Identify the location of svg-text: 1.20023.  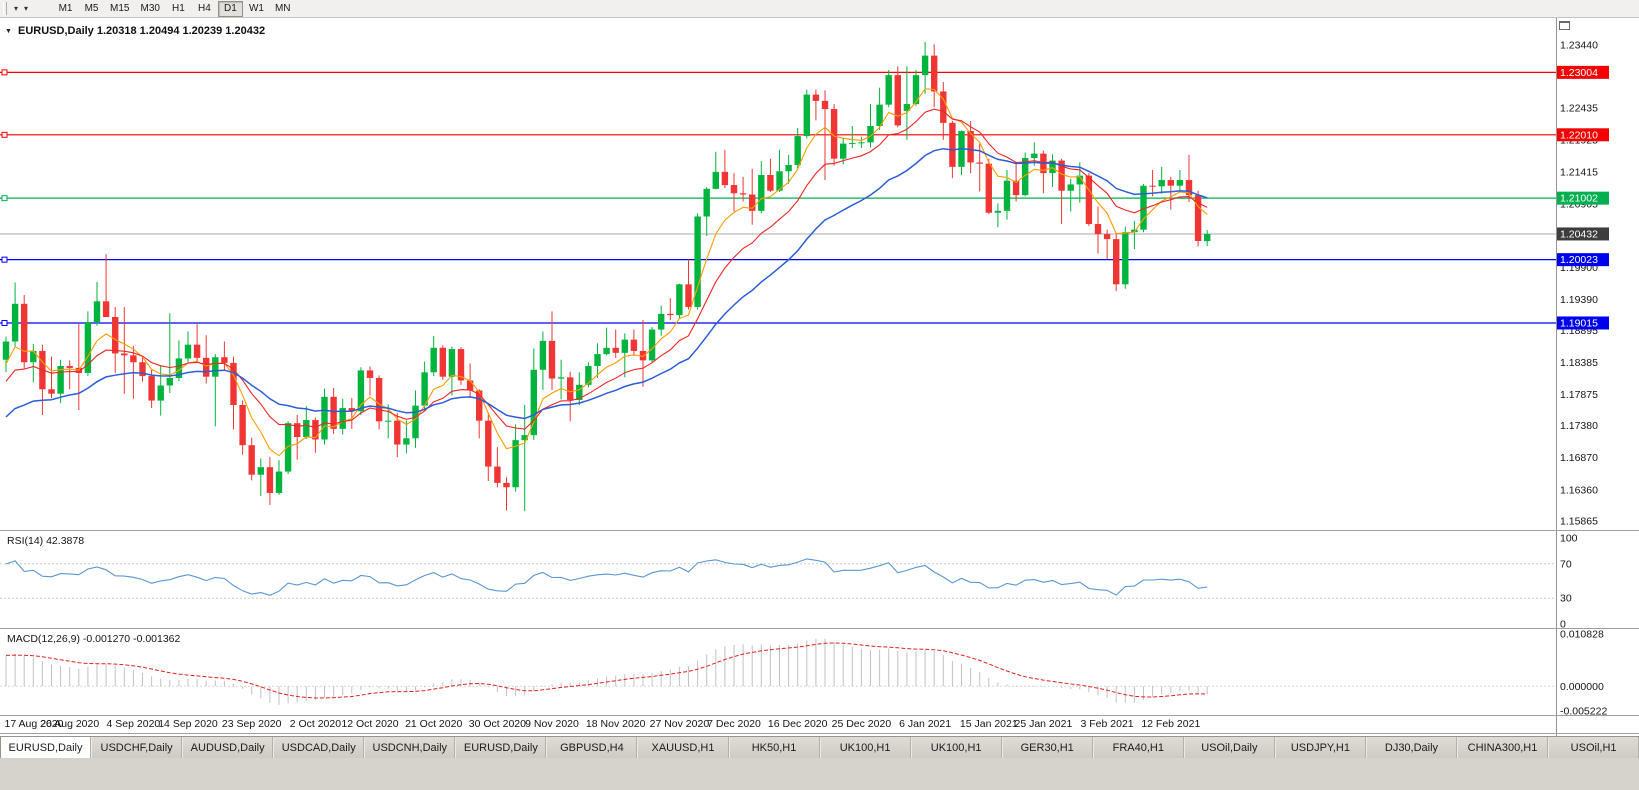
(1579, 260).